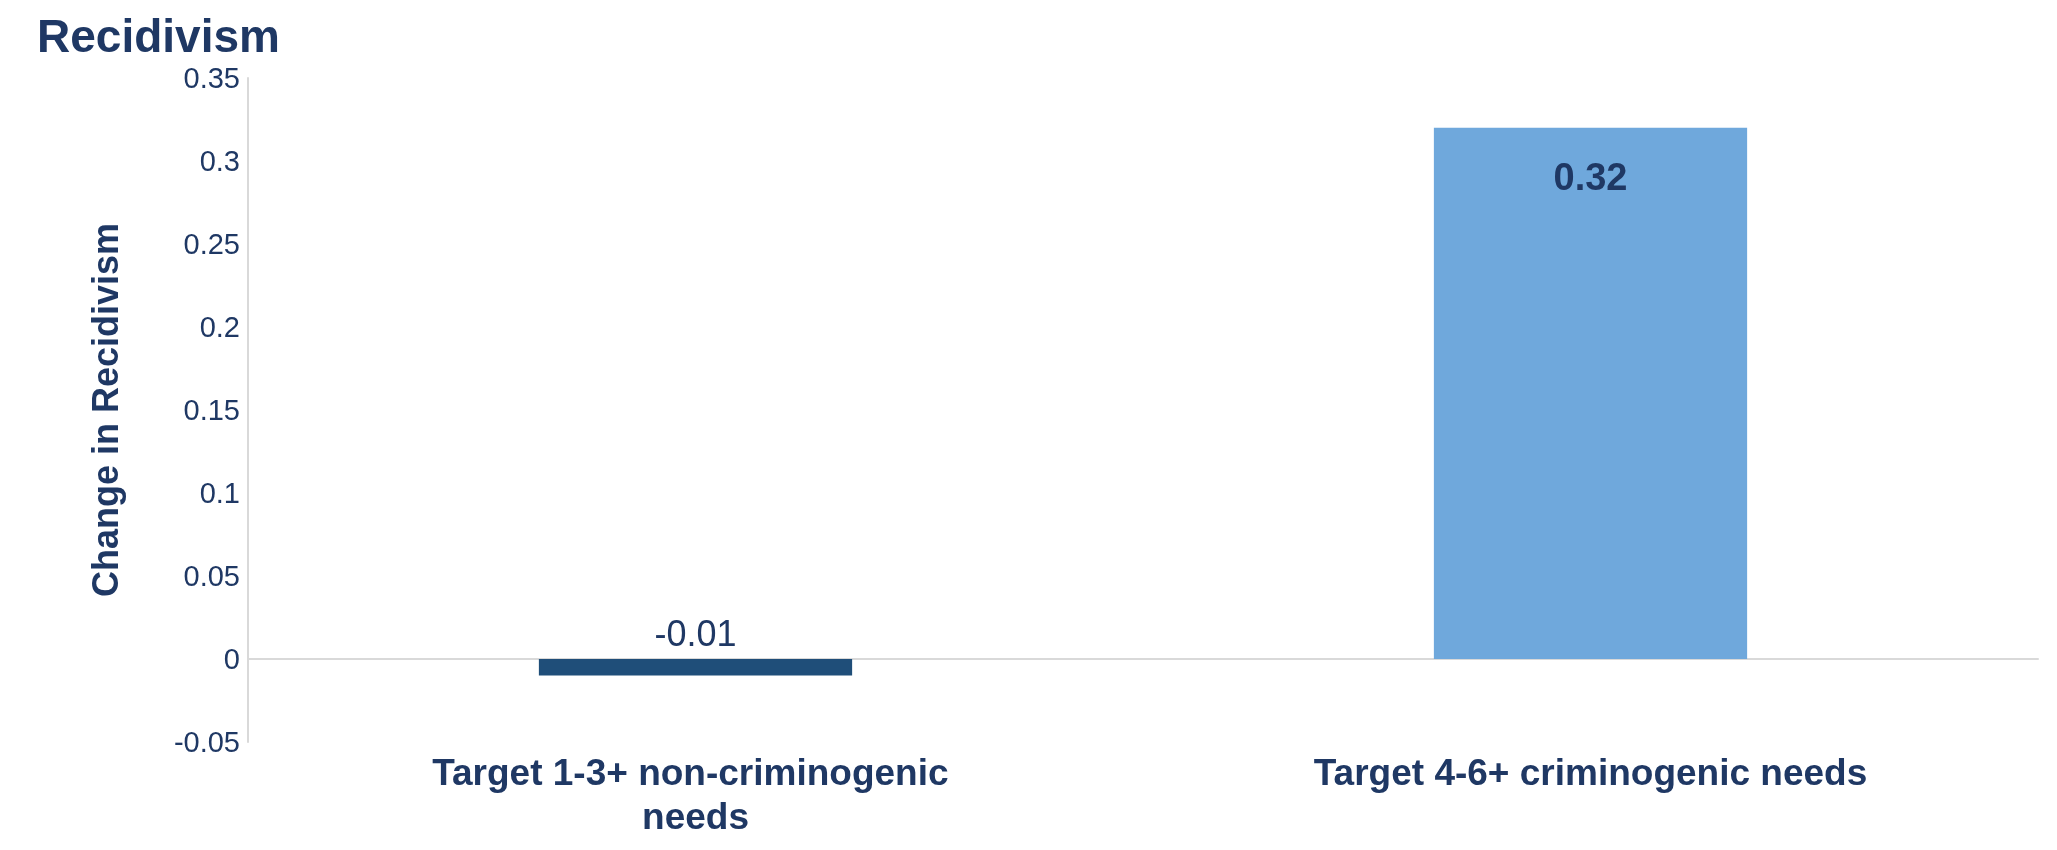  Describe the element at coordinates (211, 576) in the screenshot. I see `y-tick-label: 0.05` at that location.